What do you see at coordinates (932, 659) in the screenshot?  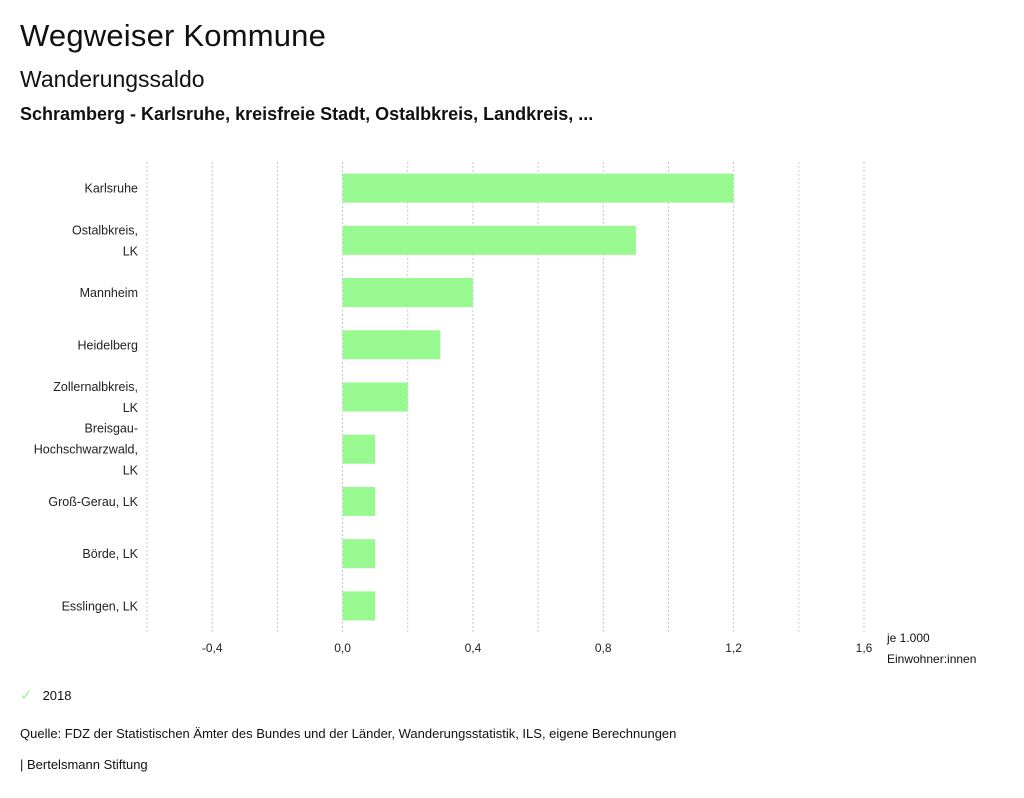 I see `unit-line-2: Einwohner:innen` at bounding box center [932, 659].